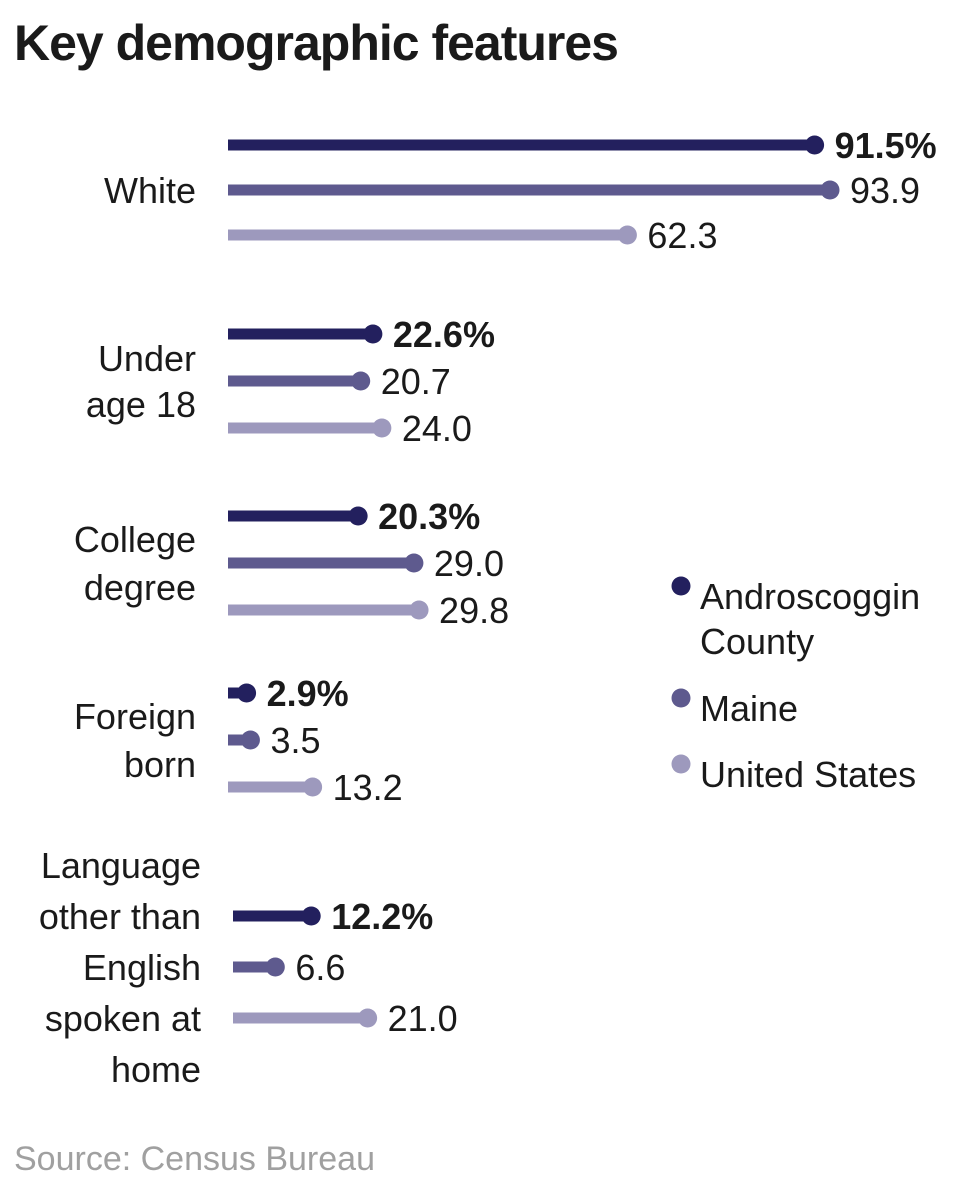 The image size is (978, 1198). What do you see at coordinates (382, 916) in the screenshot?
I see `value-label: 12.2%` at bounding box center [382, 916].